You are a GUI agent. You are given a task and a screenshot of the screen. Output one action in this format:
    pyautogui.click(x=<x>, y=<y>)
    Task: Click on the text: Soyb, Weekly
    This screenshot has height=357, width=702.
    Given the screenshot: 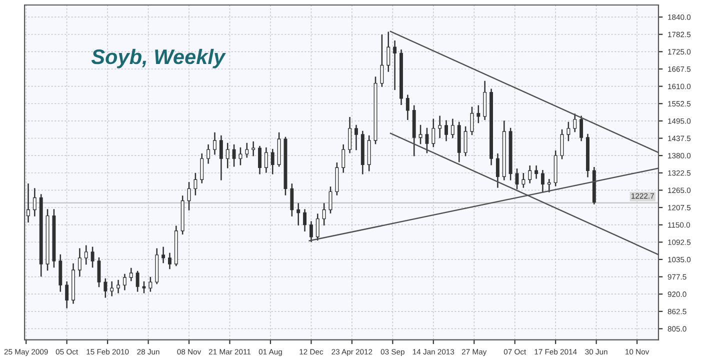 What is the action you would take?
    pyautogui.click(x=158, y=58)
    